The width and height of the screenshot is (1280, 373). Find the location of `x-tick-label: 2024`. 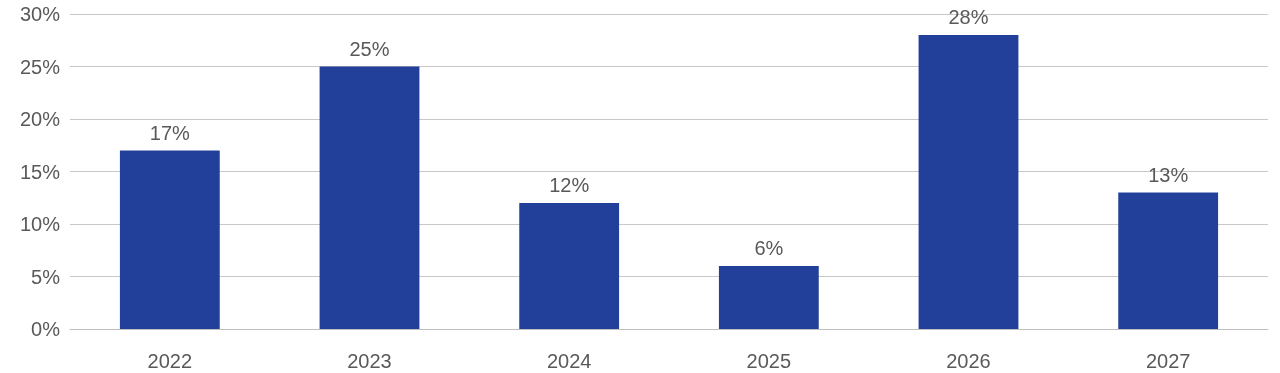

x-tick-label: 2024 is located at coordinates (569, 361).